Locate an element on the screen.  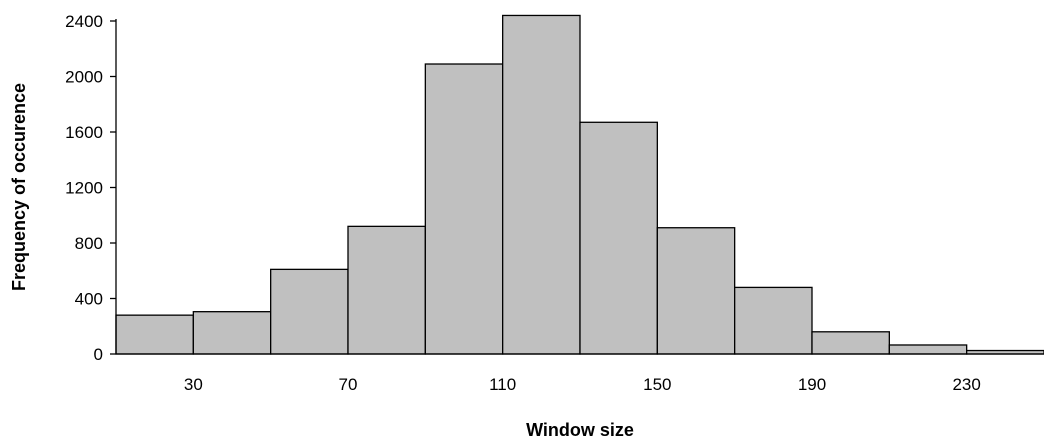
y-axis: 0 400 800 1200 1600 2000 2400 is located at coordinates (91, 188).